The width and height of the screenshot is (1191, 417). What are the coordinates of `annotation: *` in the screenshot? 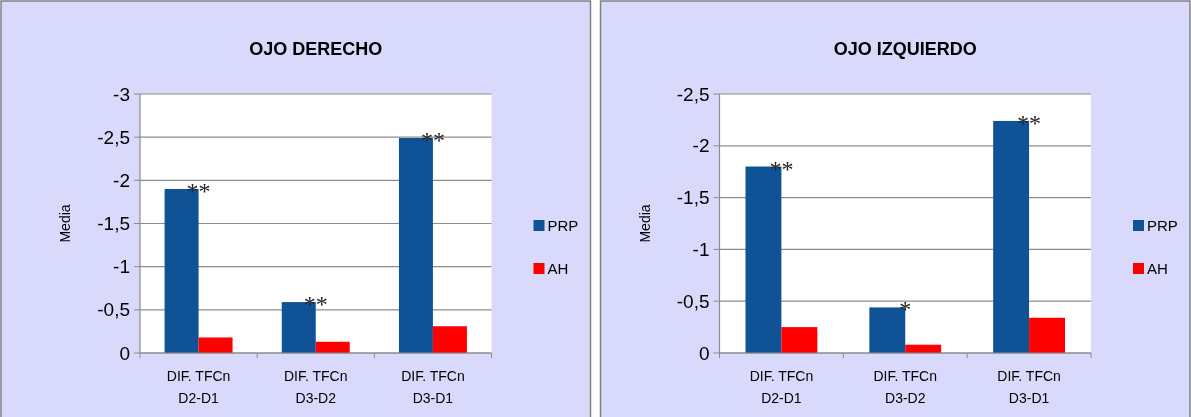 It's located at (905, 309).